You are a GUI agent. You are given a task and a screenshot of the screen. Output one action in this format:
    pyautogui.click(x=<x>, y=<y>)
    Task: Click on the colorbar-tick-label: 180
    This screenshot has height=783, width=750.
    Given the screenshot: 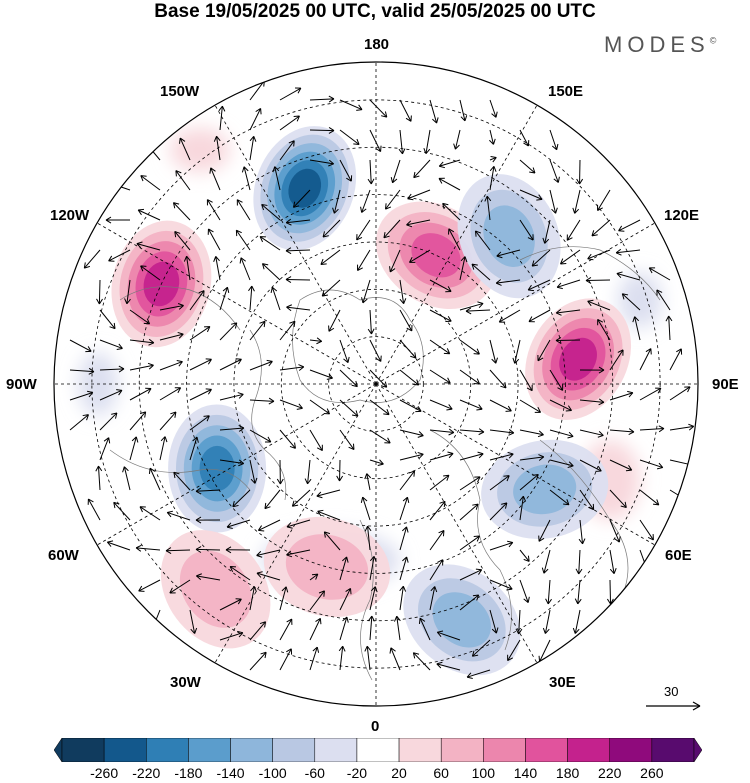 What is the action you would take?
    pyautogui.click(x=567, y=773)
    